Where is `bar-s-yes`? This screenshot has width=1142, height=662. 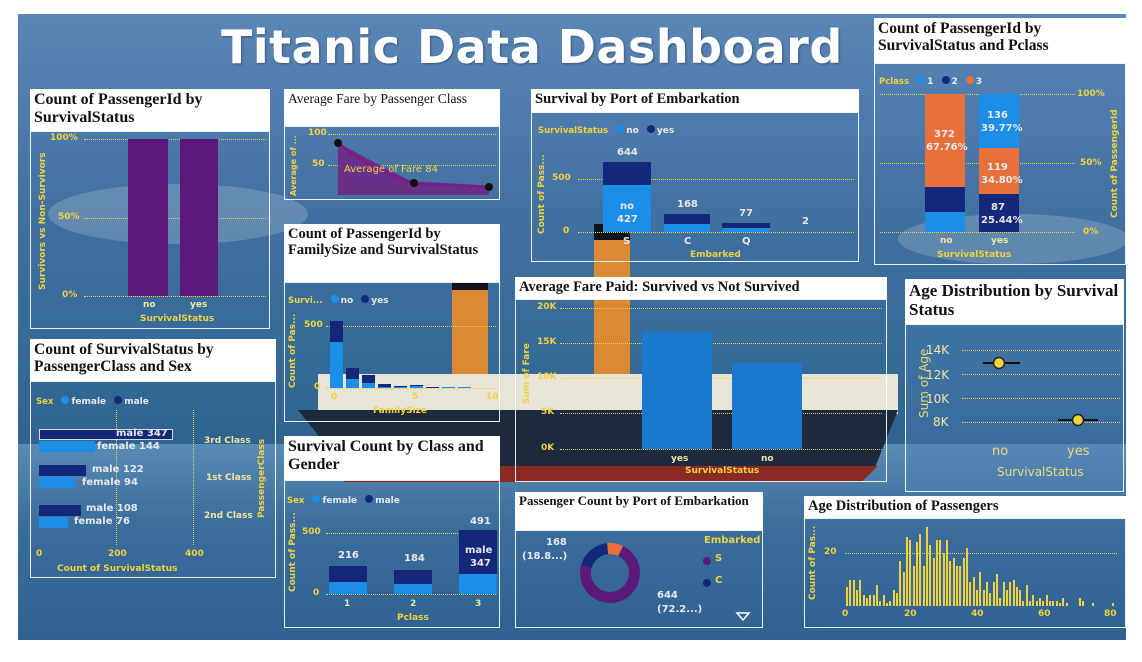 bar-s-yes is located at coordinates (627, 173).